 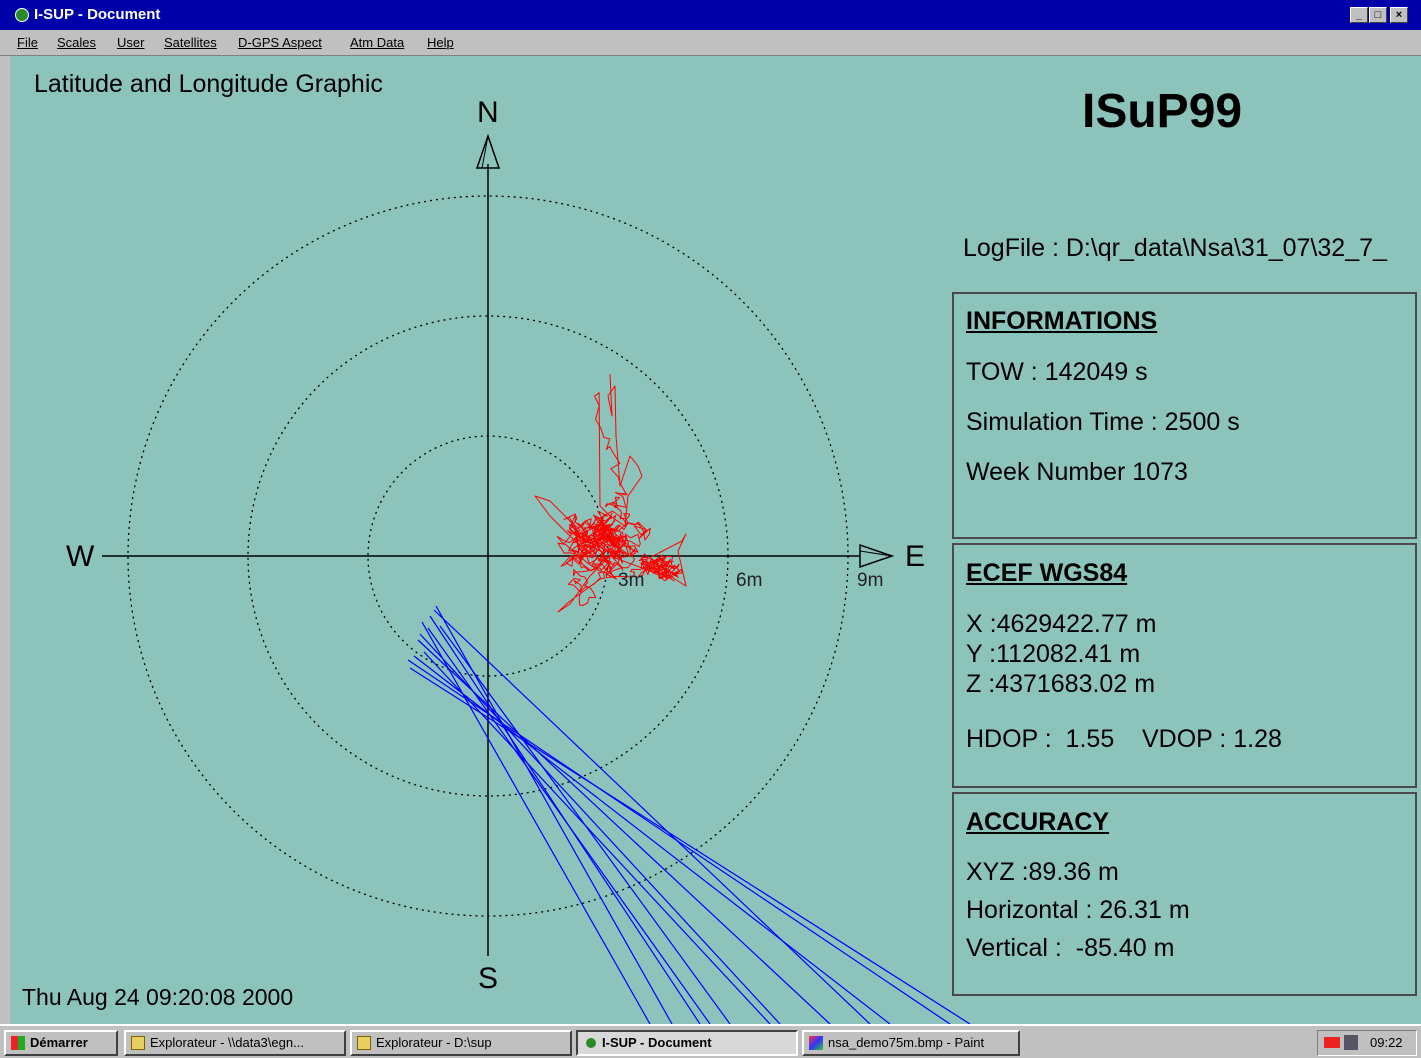 What do you see at coordinates (657, 1042) in the screenshot?
I see `taskbar-item-label: I-SUP - Document` at bounding box center [657, 1042].